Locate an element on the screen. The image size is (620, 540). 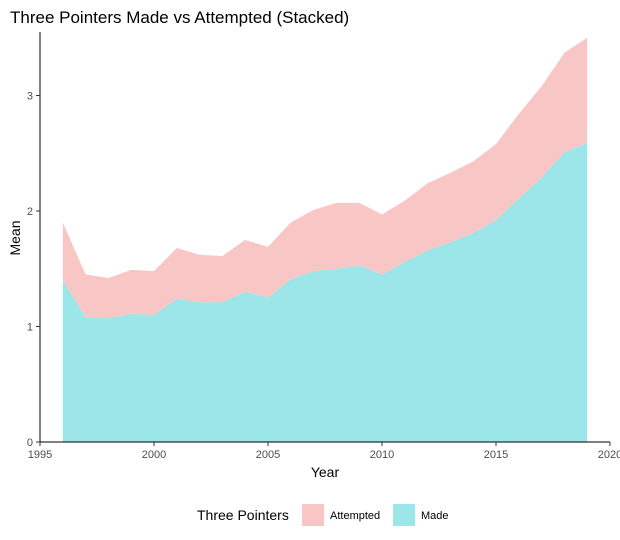
y-tick-label: 3 is located at coordinates (30, 97).